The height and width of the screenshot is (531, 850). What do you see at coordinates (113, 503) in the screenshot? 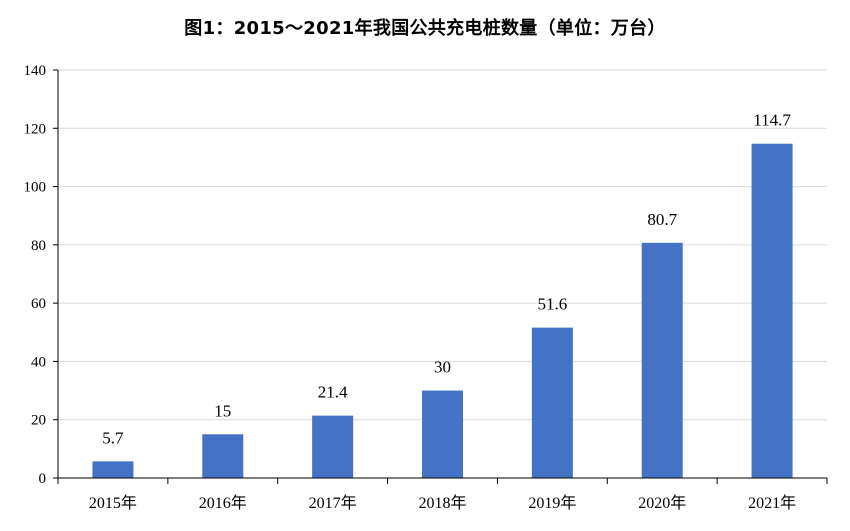
I see `x-tick-label: 2015年` at bounding box center [113, 503].